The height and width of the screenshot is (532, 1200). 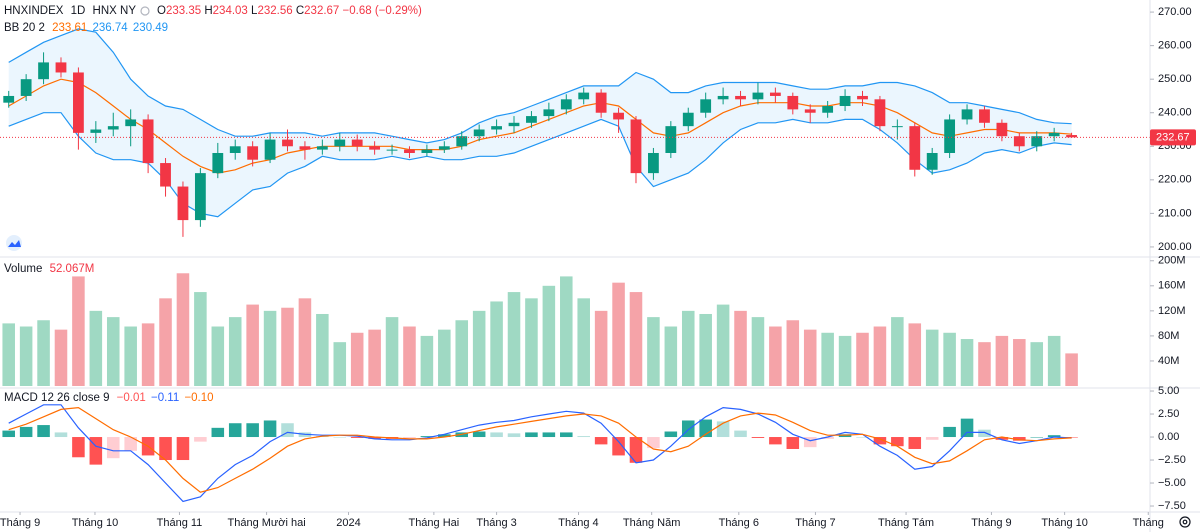 I want to click on settings-button, so click(x=1185, y=522).